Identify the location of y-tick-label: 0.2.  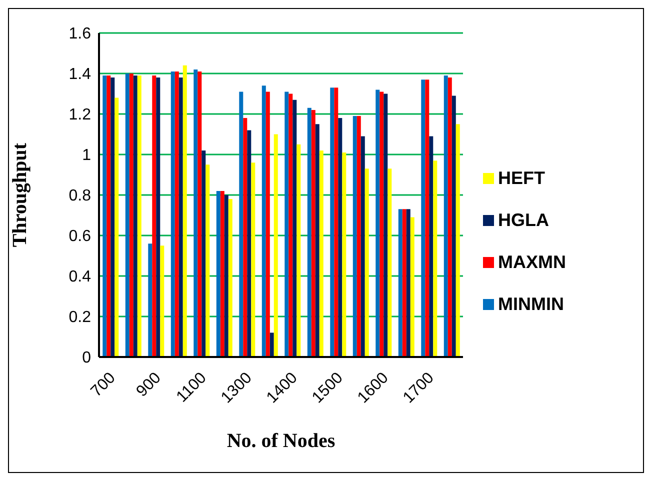
(80, 317).